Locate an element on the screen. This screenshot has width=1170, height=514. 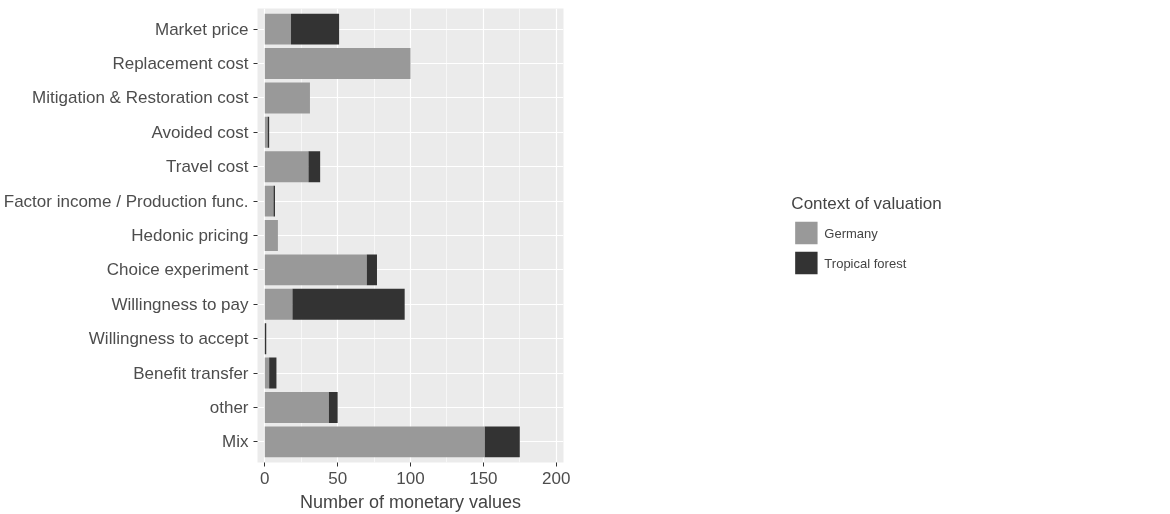
y-tick-label: Hedonic pricing is located at coordinates (190, 235).